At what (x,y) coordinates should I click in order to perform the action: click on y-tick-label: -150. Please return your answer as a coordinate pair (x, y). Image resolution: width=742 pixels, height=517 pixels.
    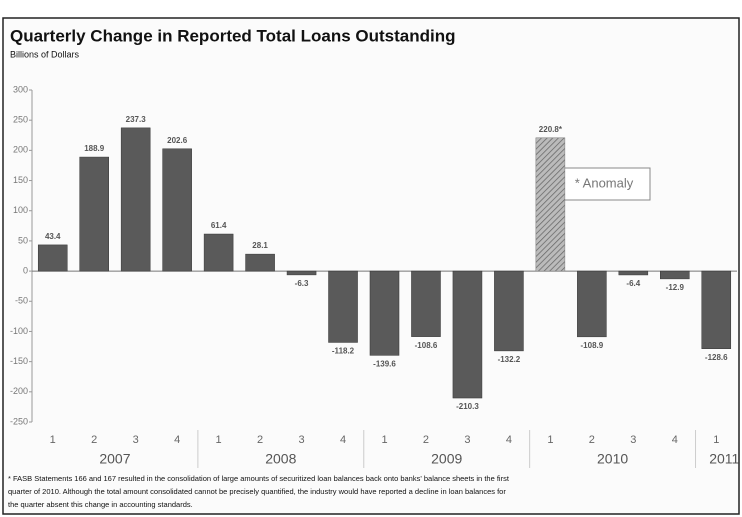
    Looking at the image, I should click on (19, 361).